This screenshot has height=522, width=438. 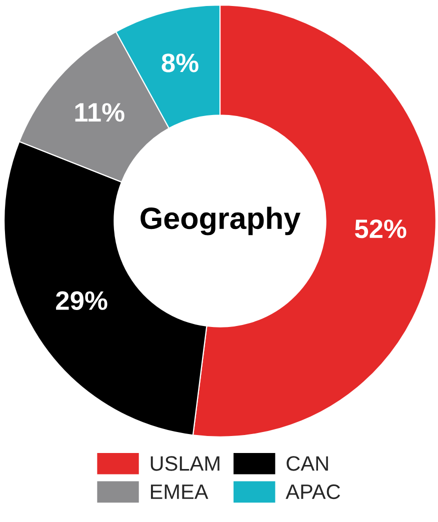 What do you see at coordinates (99, 112) in the screenshot?
I see `data-label: 11%` at bounding box center [99, 112].